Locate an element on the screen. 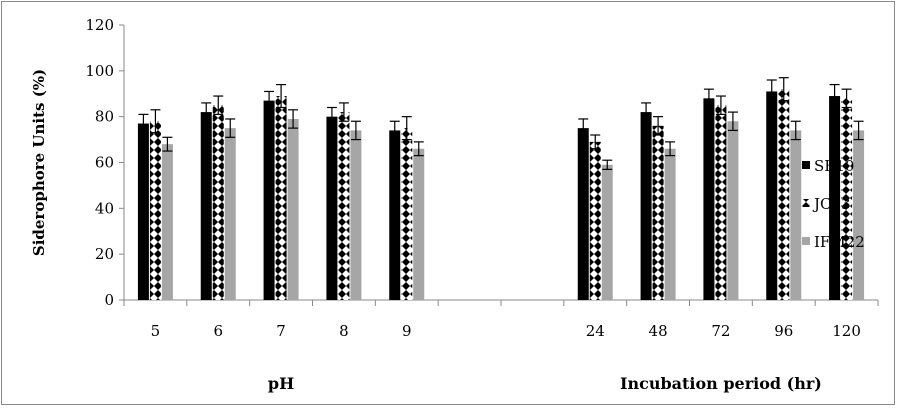 Image resolution: width=898 pixels, height=410 pixels. x-tick-label: 6 is located at coordinates (218, 331).